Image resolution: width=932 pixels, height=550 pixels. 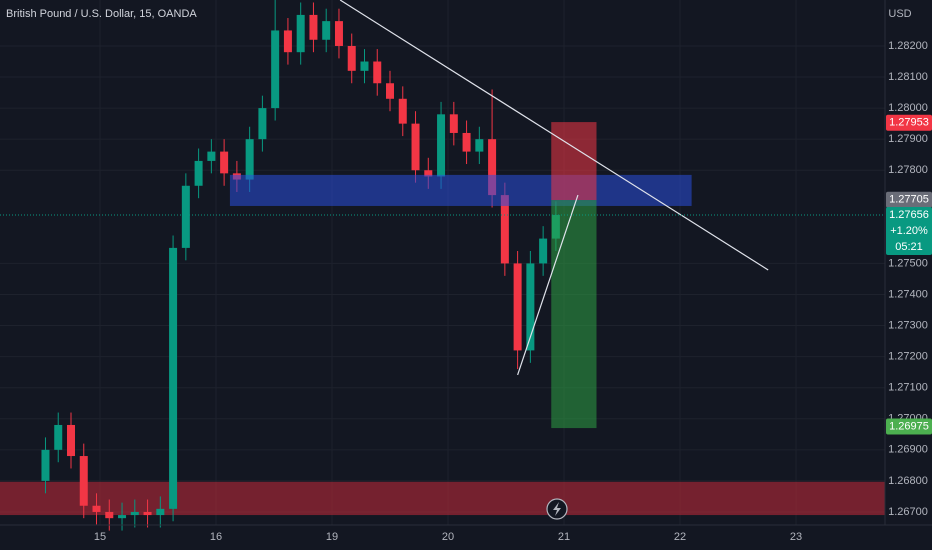 What do you see at coordinates (680, 537) in the screenshot?
I see `x-tick-label: 22` at bounding box center [680, 537].